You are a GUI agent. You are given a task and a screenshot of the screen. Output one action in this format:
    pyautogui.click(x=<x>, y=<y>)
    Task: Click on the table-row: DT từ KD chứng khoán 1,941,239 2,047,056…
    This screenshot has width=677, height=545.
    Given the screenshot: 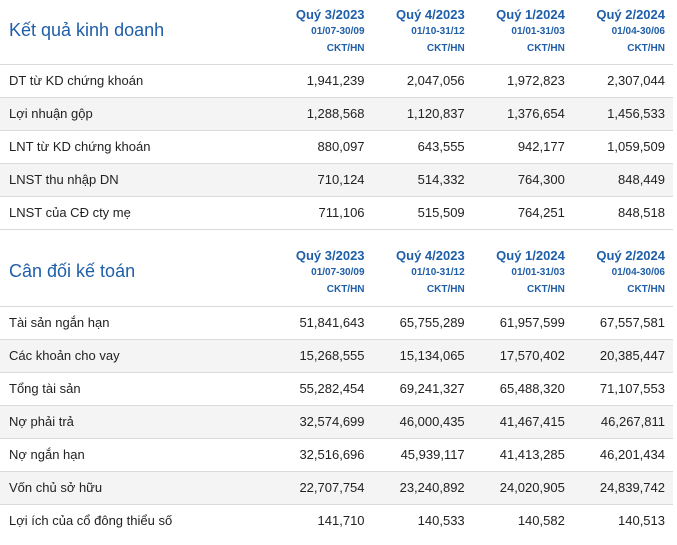 What is the action you would take?
    pyautogui.click(x=336, y=80)
    